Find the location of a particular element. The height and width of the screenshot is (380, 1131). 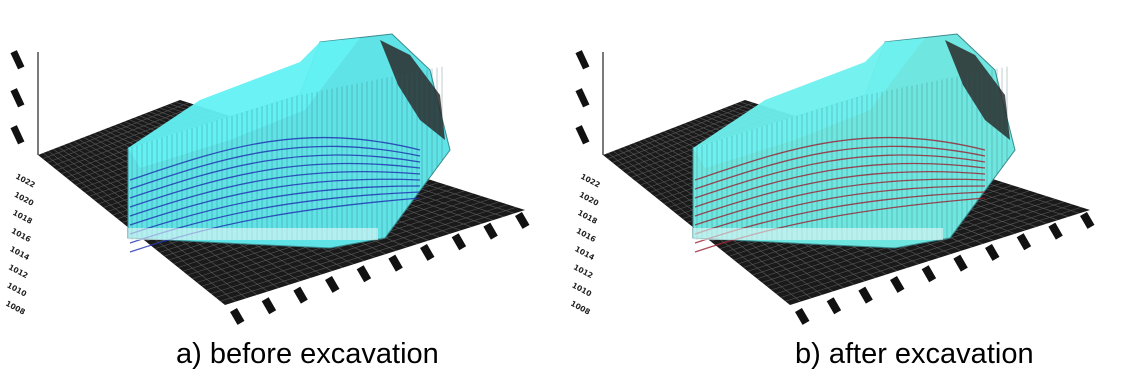

caption-b: b) after excavation is located at coordinates (914, 354).